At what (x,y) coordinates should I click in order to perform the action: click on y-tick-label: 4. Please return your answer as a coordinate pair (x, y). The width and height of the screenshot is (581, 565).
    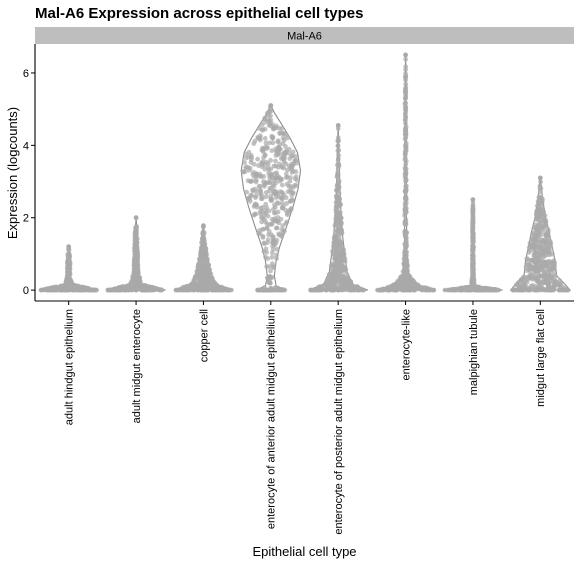
    Looking at the image, I should click on (26, 146).